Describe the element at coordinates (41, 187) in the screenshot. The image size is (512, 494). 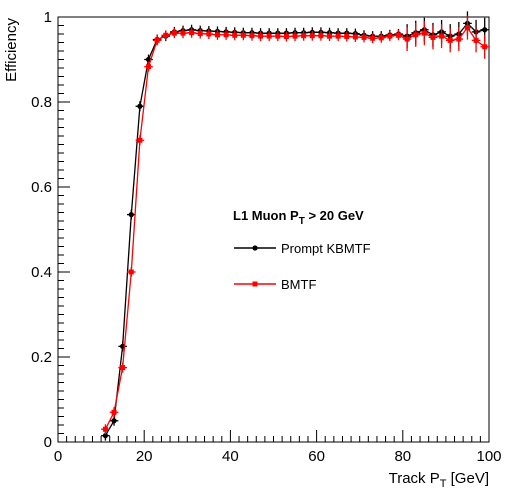
I see `y-tick-label: 0.6` at that location.